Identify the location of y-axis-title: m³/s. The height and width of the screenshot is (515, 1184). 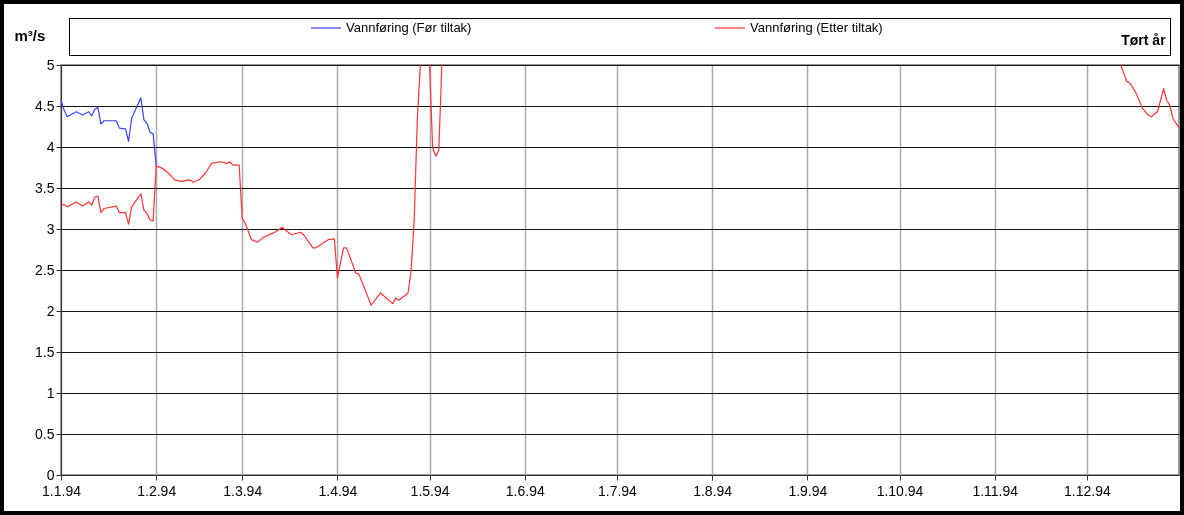
(30, 35).